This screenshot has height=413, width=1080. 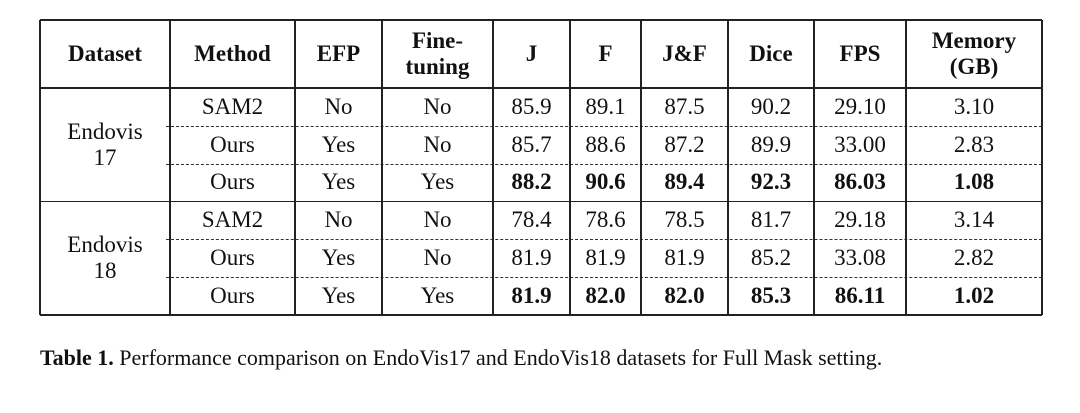 I want to click on cell-text: FPS, so click(x=860, y=53).